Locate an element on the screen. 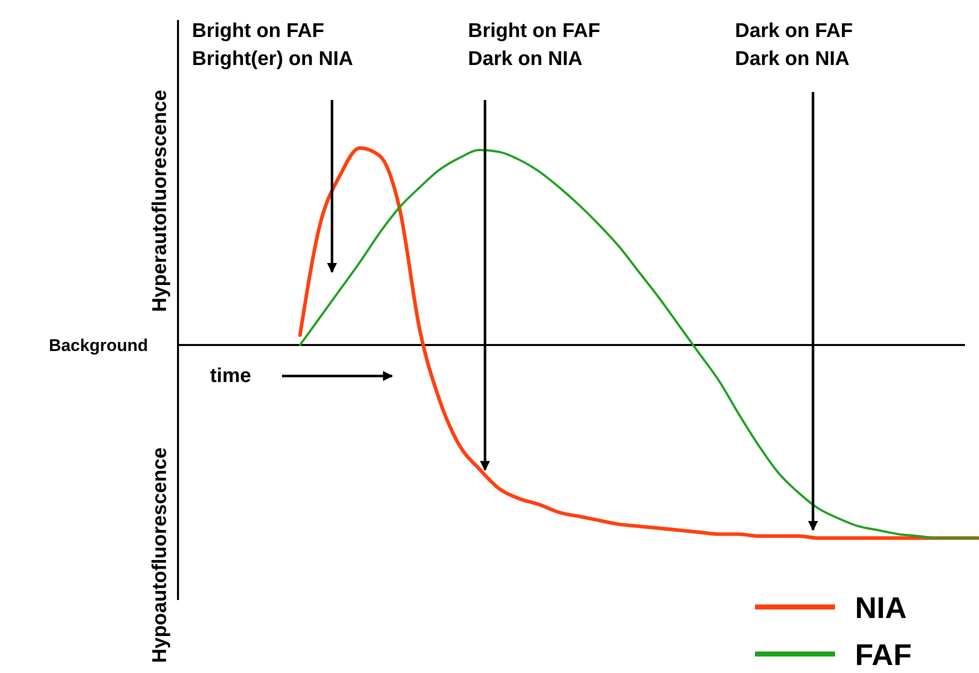 This screenshot has height=673, width=979. text: Hyperautofluorescence is located at coordinates (160, 201).